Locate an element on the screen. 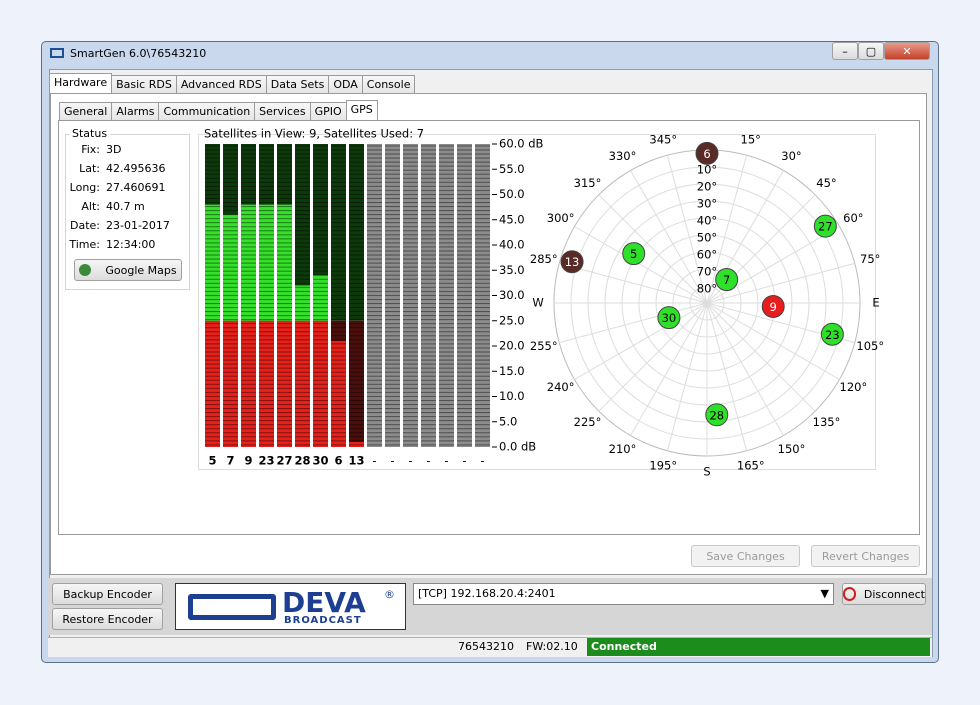 Image resolution: width=980 pixels, height=705 pixels. y-tick-label: 5.0 is located at coordinates (508, 421).